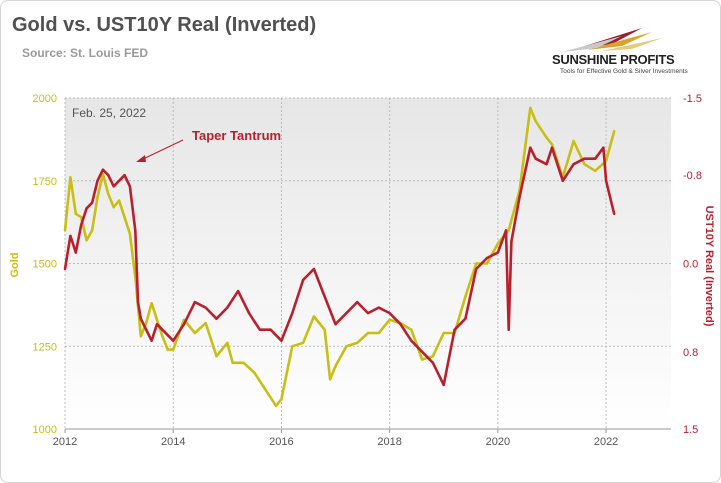  Describe the element at coordinates (45, 347) in the screenshot. I see `y-left-tick-label: 1250` at that location.